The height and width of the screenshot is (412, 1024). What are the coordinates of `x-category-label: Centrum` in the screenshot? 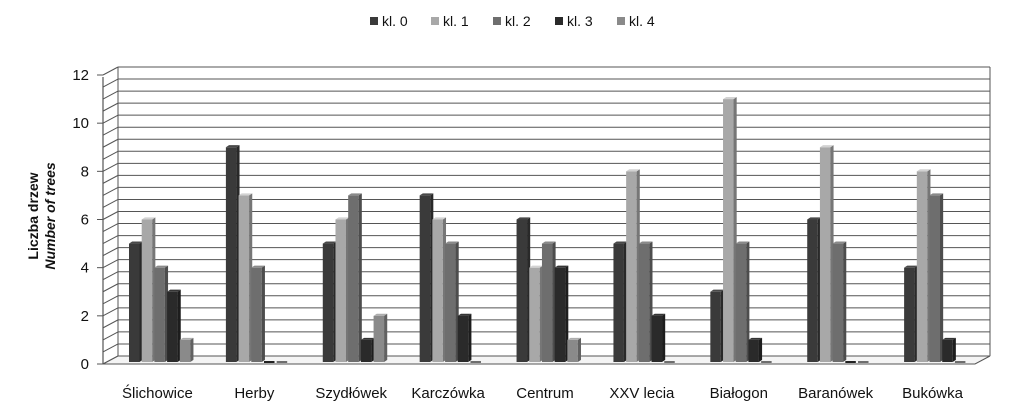 It's located at (545, 393).